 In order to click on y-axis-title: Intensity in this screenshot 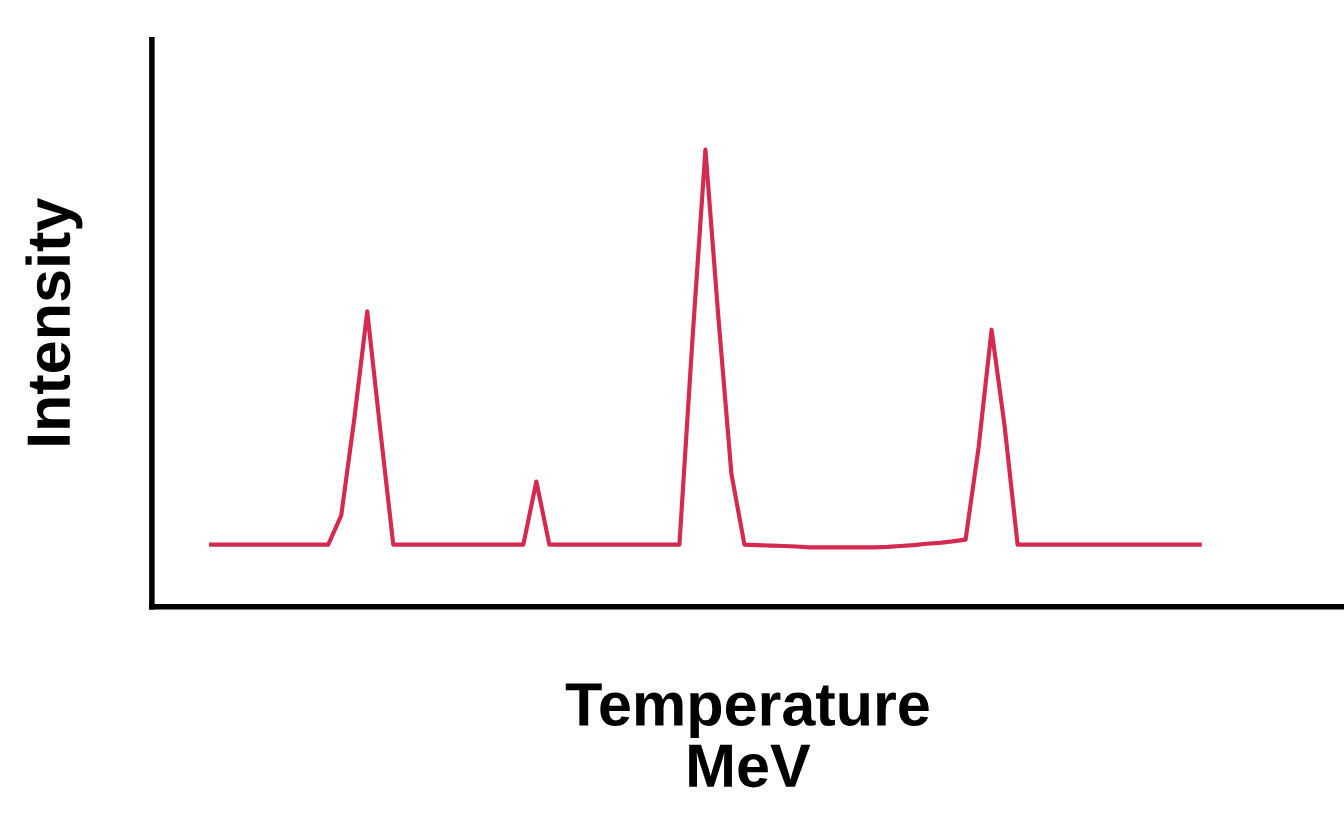, I will do `click(54, 321)`.